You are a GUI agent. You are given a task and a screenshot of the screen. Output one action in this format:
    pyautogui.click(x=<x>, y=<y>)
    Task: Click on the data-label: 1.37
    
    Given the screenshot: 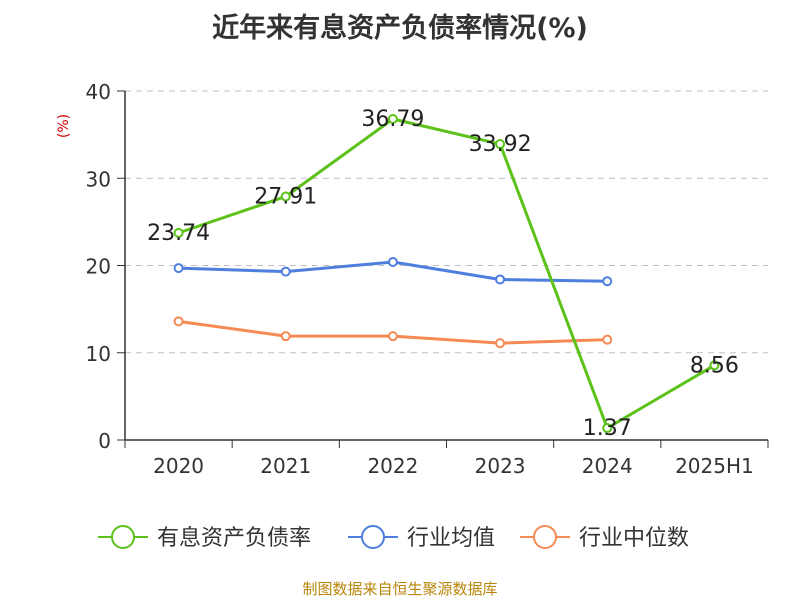 What is the action you would take?
    pyautogui.click(x=607, y=428)
    